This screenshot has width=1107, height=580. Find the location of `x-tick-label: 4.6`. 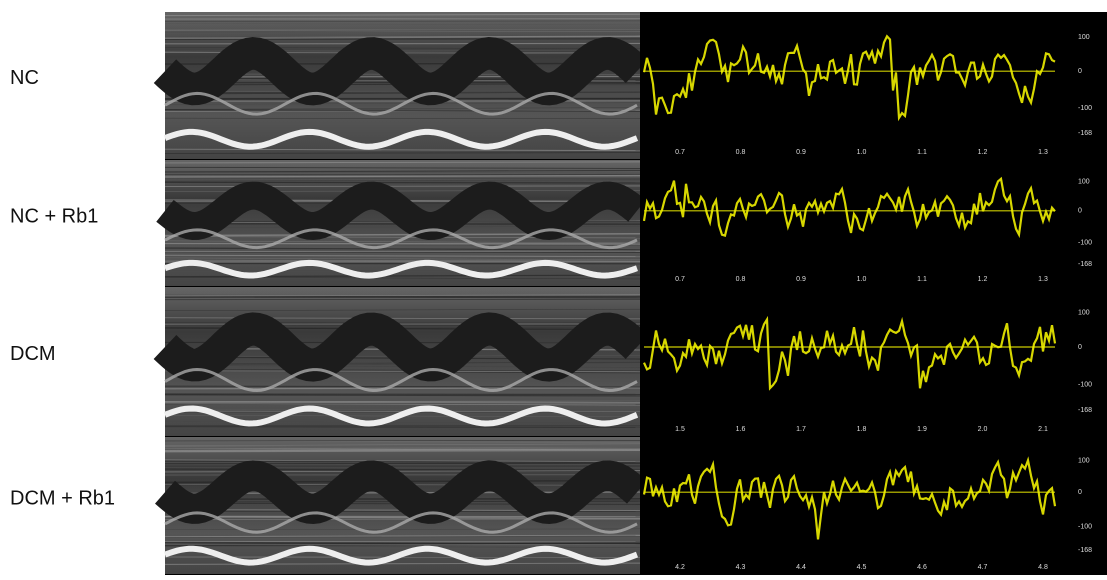

x-tick-label: 4.6 is located at coordinates (922, 567).